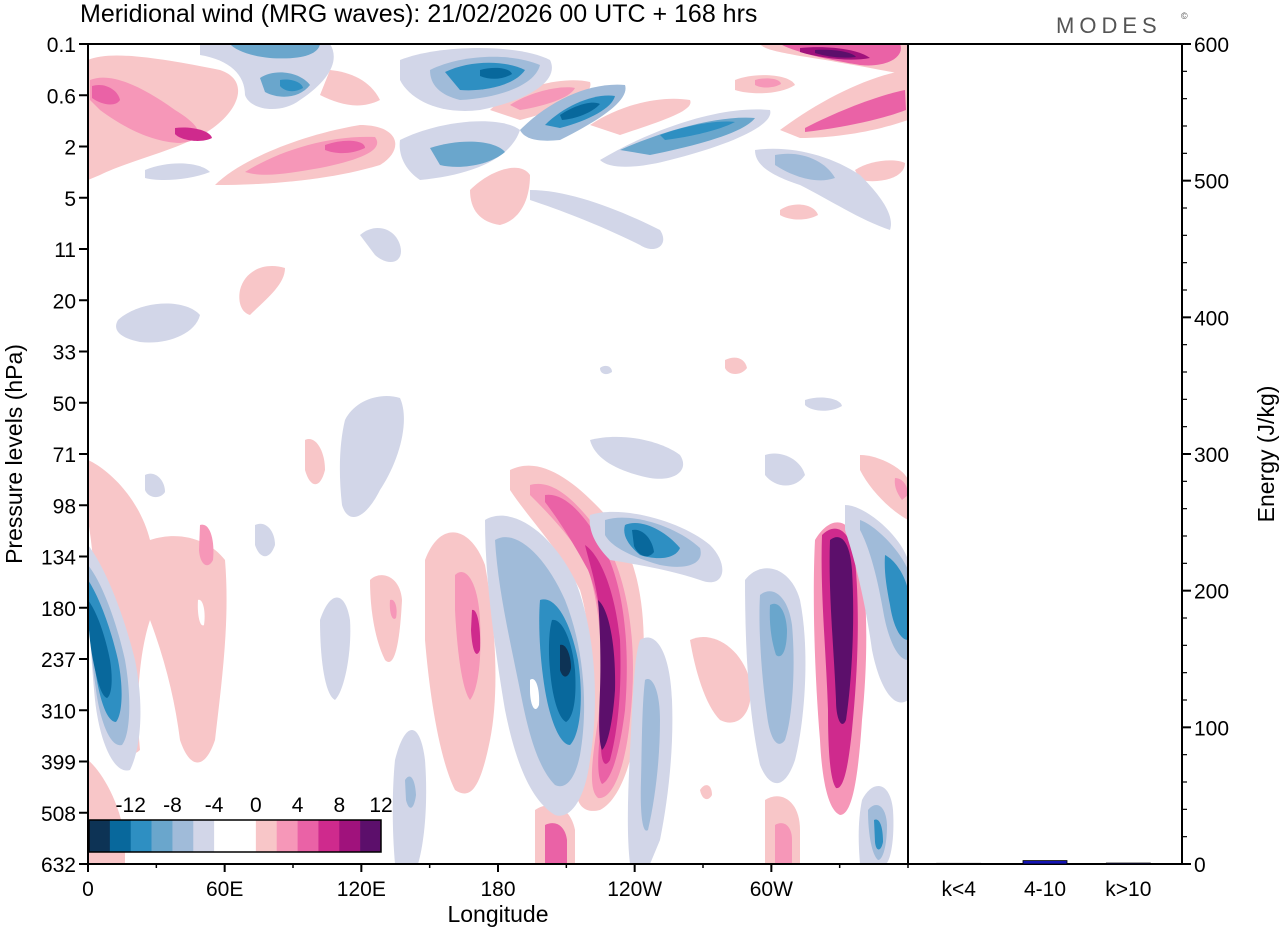 Image resolution: width=1280 pixels, height=930 pixels. I want to click on contour-neg-upper-1-core, so click(275, 51).